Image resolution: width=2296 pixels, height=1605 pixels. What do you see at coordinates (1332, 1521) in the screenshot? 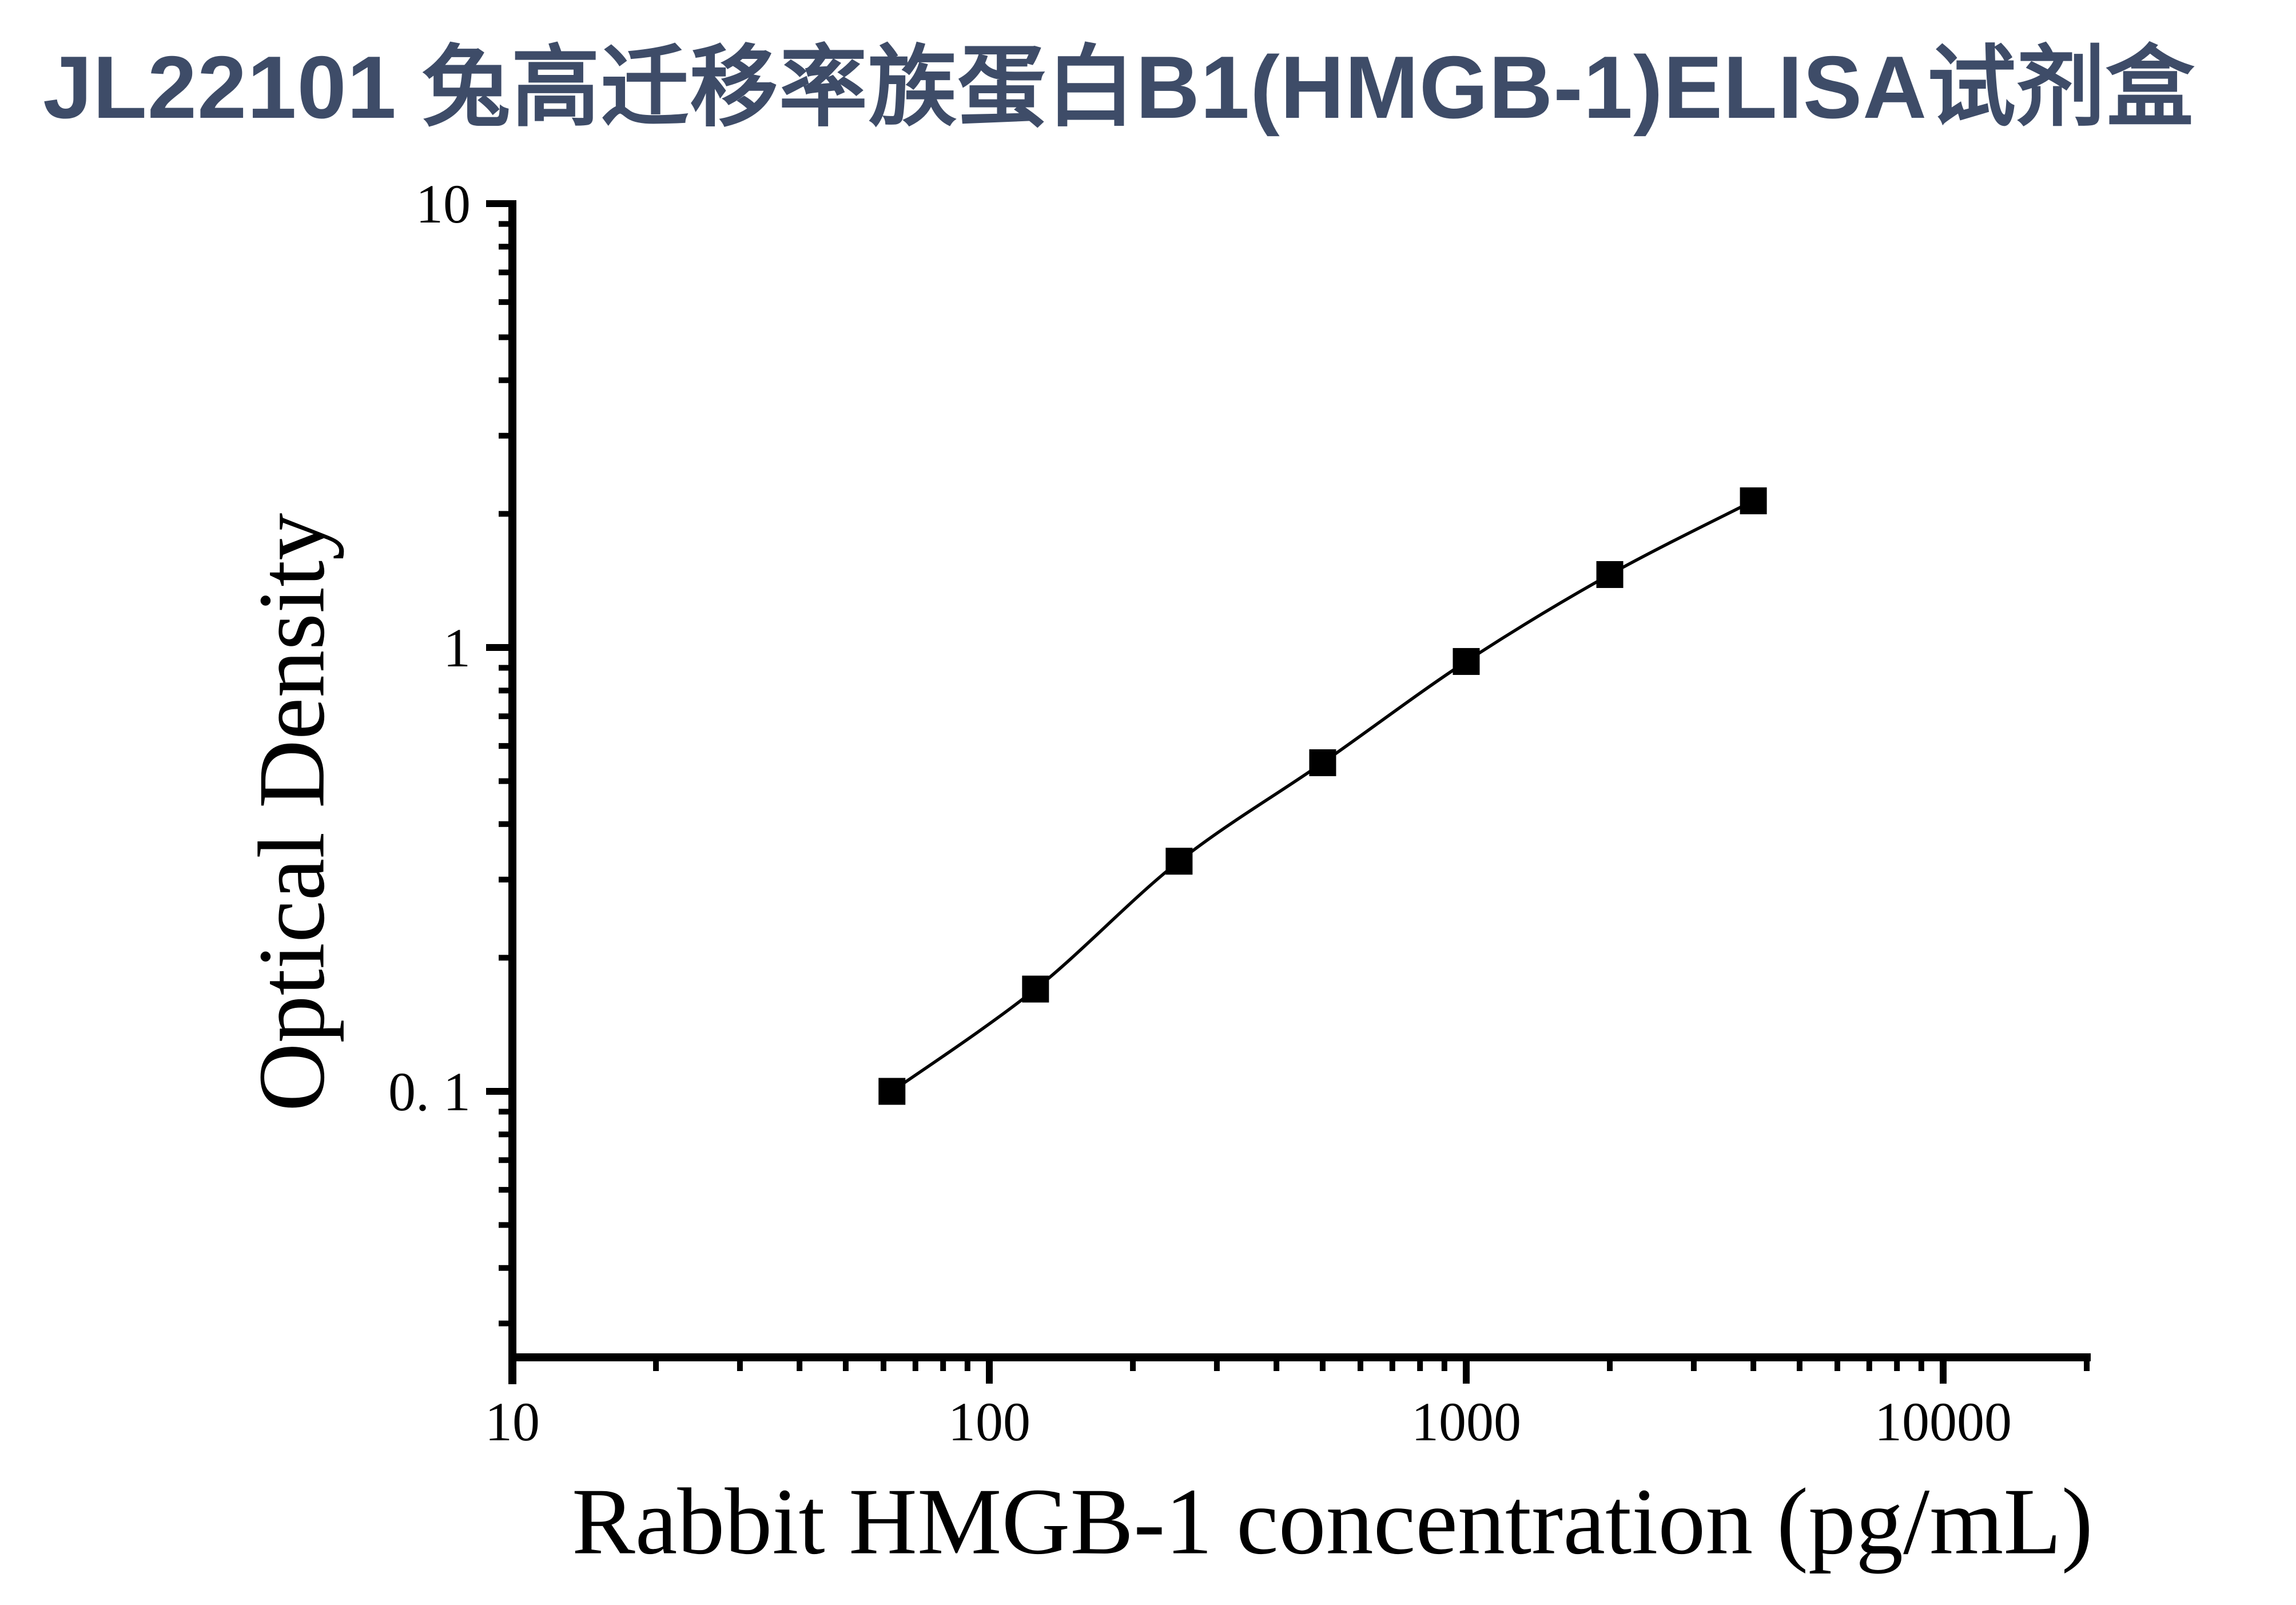
I see `x-axis-title: Rabbit HMGB-1 concentration (pg/mL)` at bounding box center [1332, 1521].